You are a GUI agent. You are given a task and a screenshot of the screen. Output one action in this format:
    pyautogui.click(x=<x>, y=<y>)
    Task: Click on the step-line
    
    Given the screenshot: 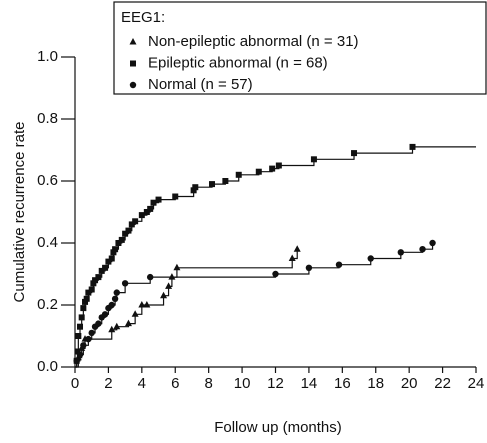 What is the action you would take?
    pyautogui.click(x=186, y=308)
    